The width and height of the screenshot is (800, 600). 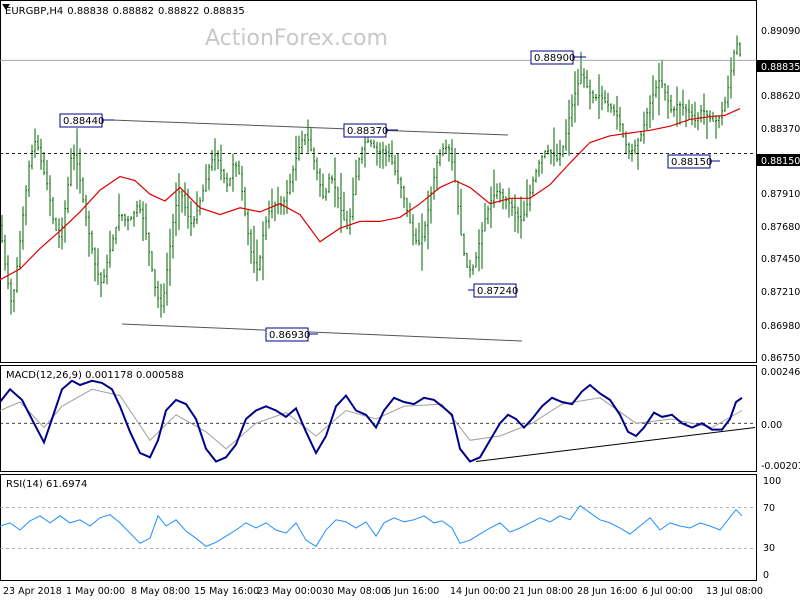 What do you see at coordinates (554, 58) in the screenshot?
I see `annotation-label: 0.88900` at bounding box center [554, 58].